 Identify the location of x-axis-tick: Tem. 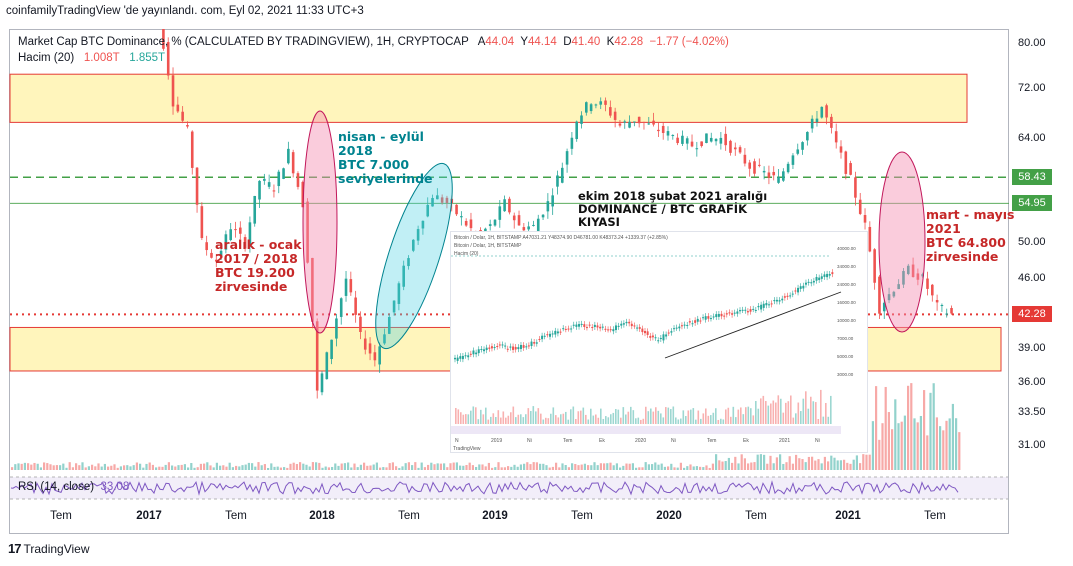
(61, 516).